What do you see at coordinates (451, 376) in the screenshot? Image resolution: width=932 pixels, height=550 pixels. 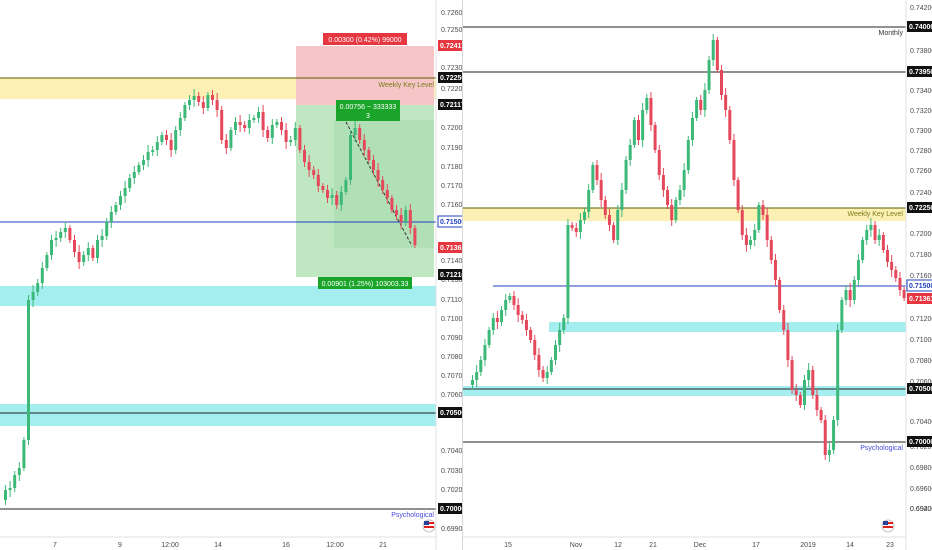 I see `price-tick-label: 0.70700` at bounding box center [451, 376].